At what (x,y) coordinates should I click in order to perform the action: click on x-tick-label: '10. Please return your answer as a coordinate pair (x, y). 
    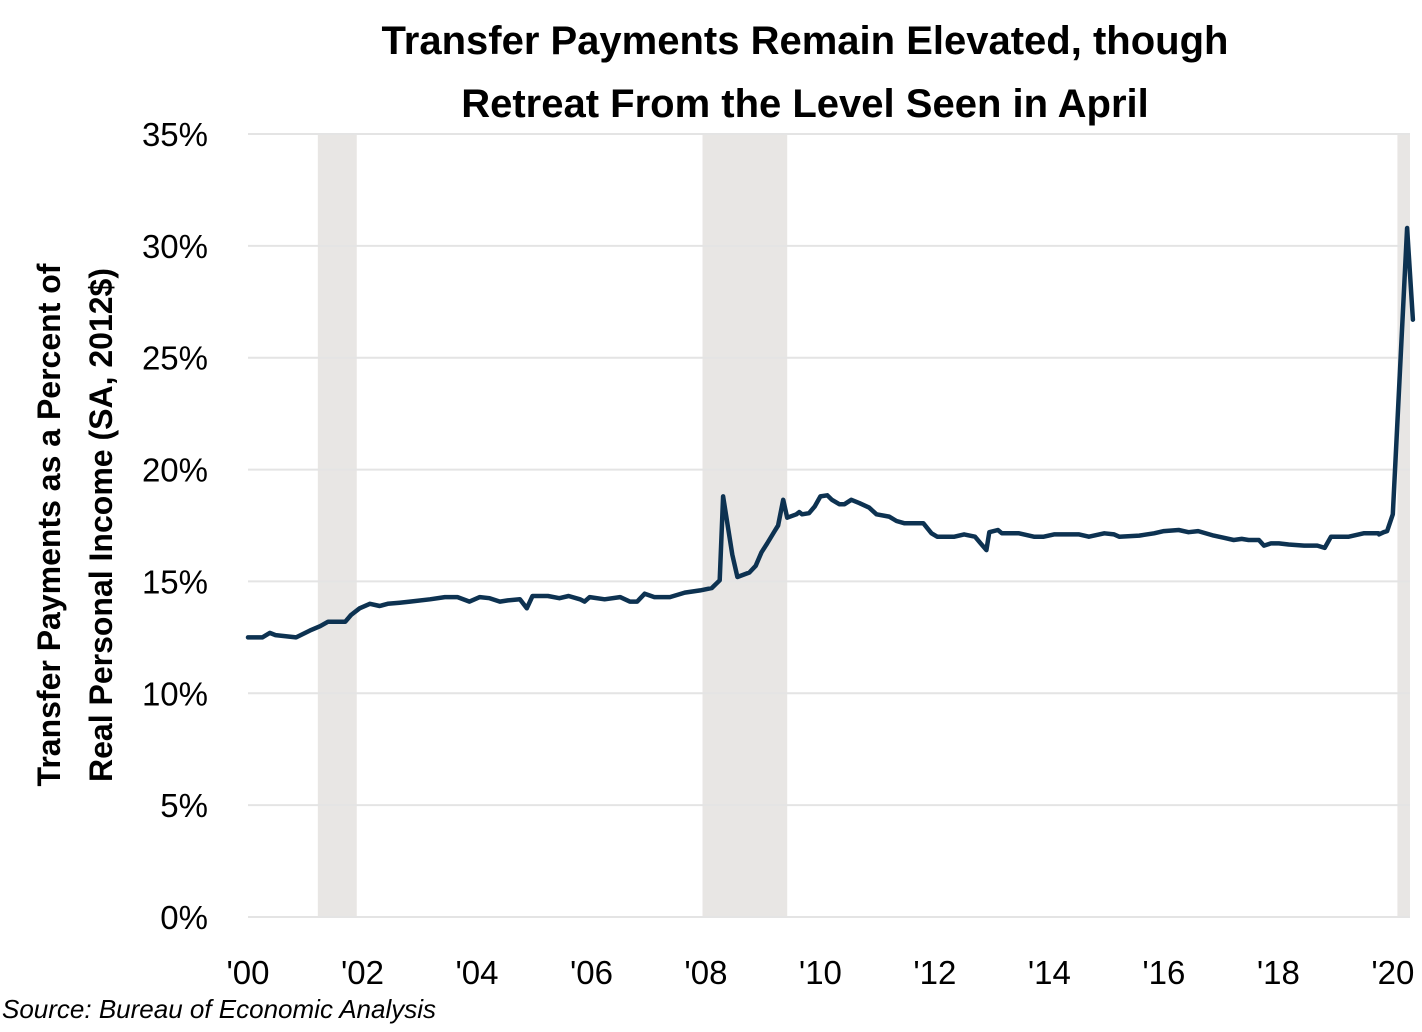
    Looking at the image, I should click on (820, 972).